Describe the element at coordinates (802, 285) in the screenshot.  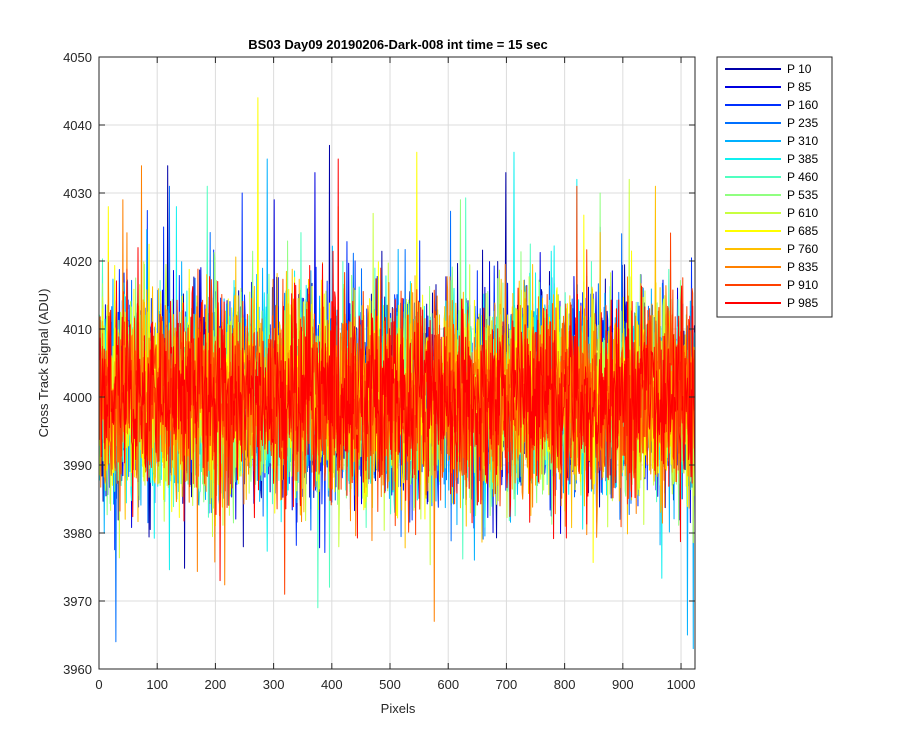
I see `legend-label: P 910` at that location.